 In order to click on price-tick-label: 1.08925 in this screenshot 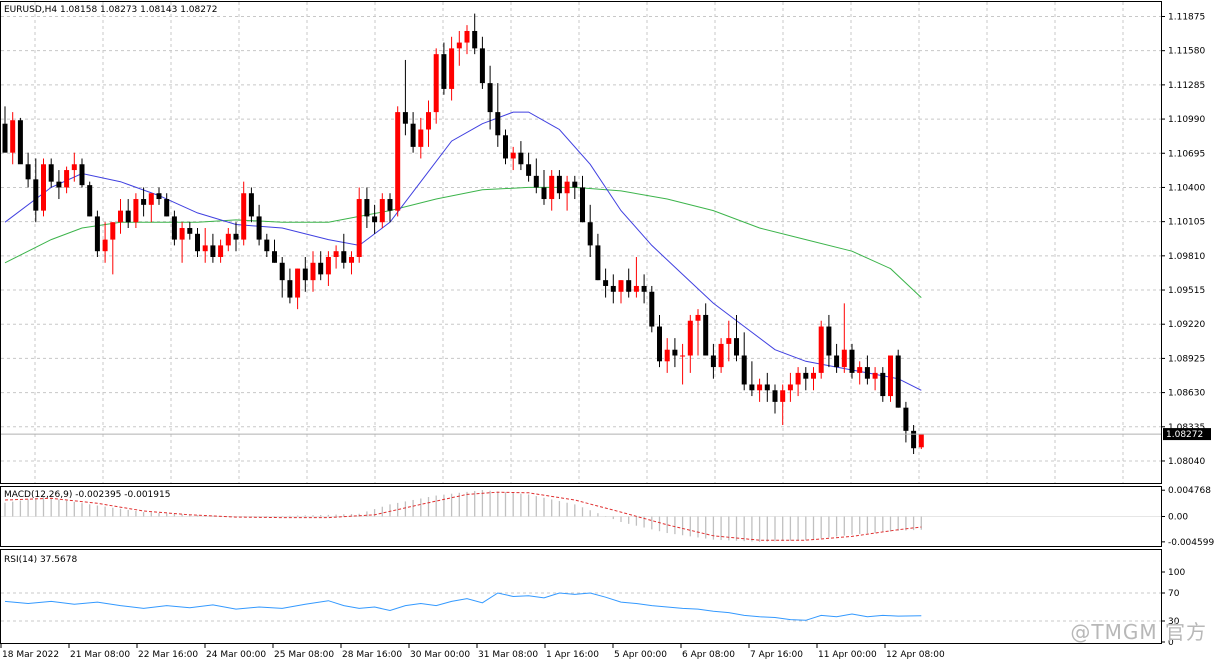, I will do `click(1186, 359)`.